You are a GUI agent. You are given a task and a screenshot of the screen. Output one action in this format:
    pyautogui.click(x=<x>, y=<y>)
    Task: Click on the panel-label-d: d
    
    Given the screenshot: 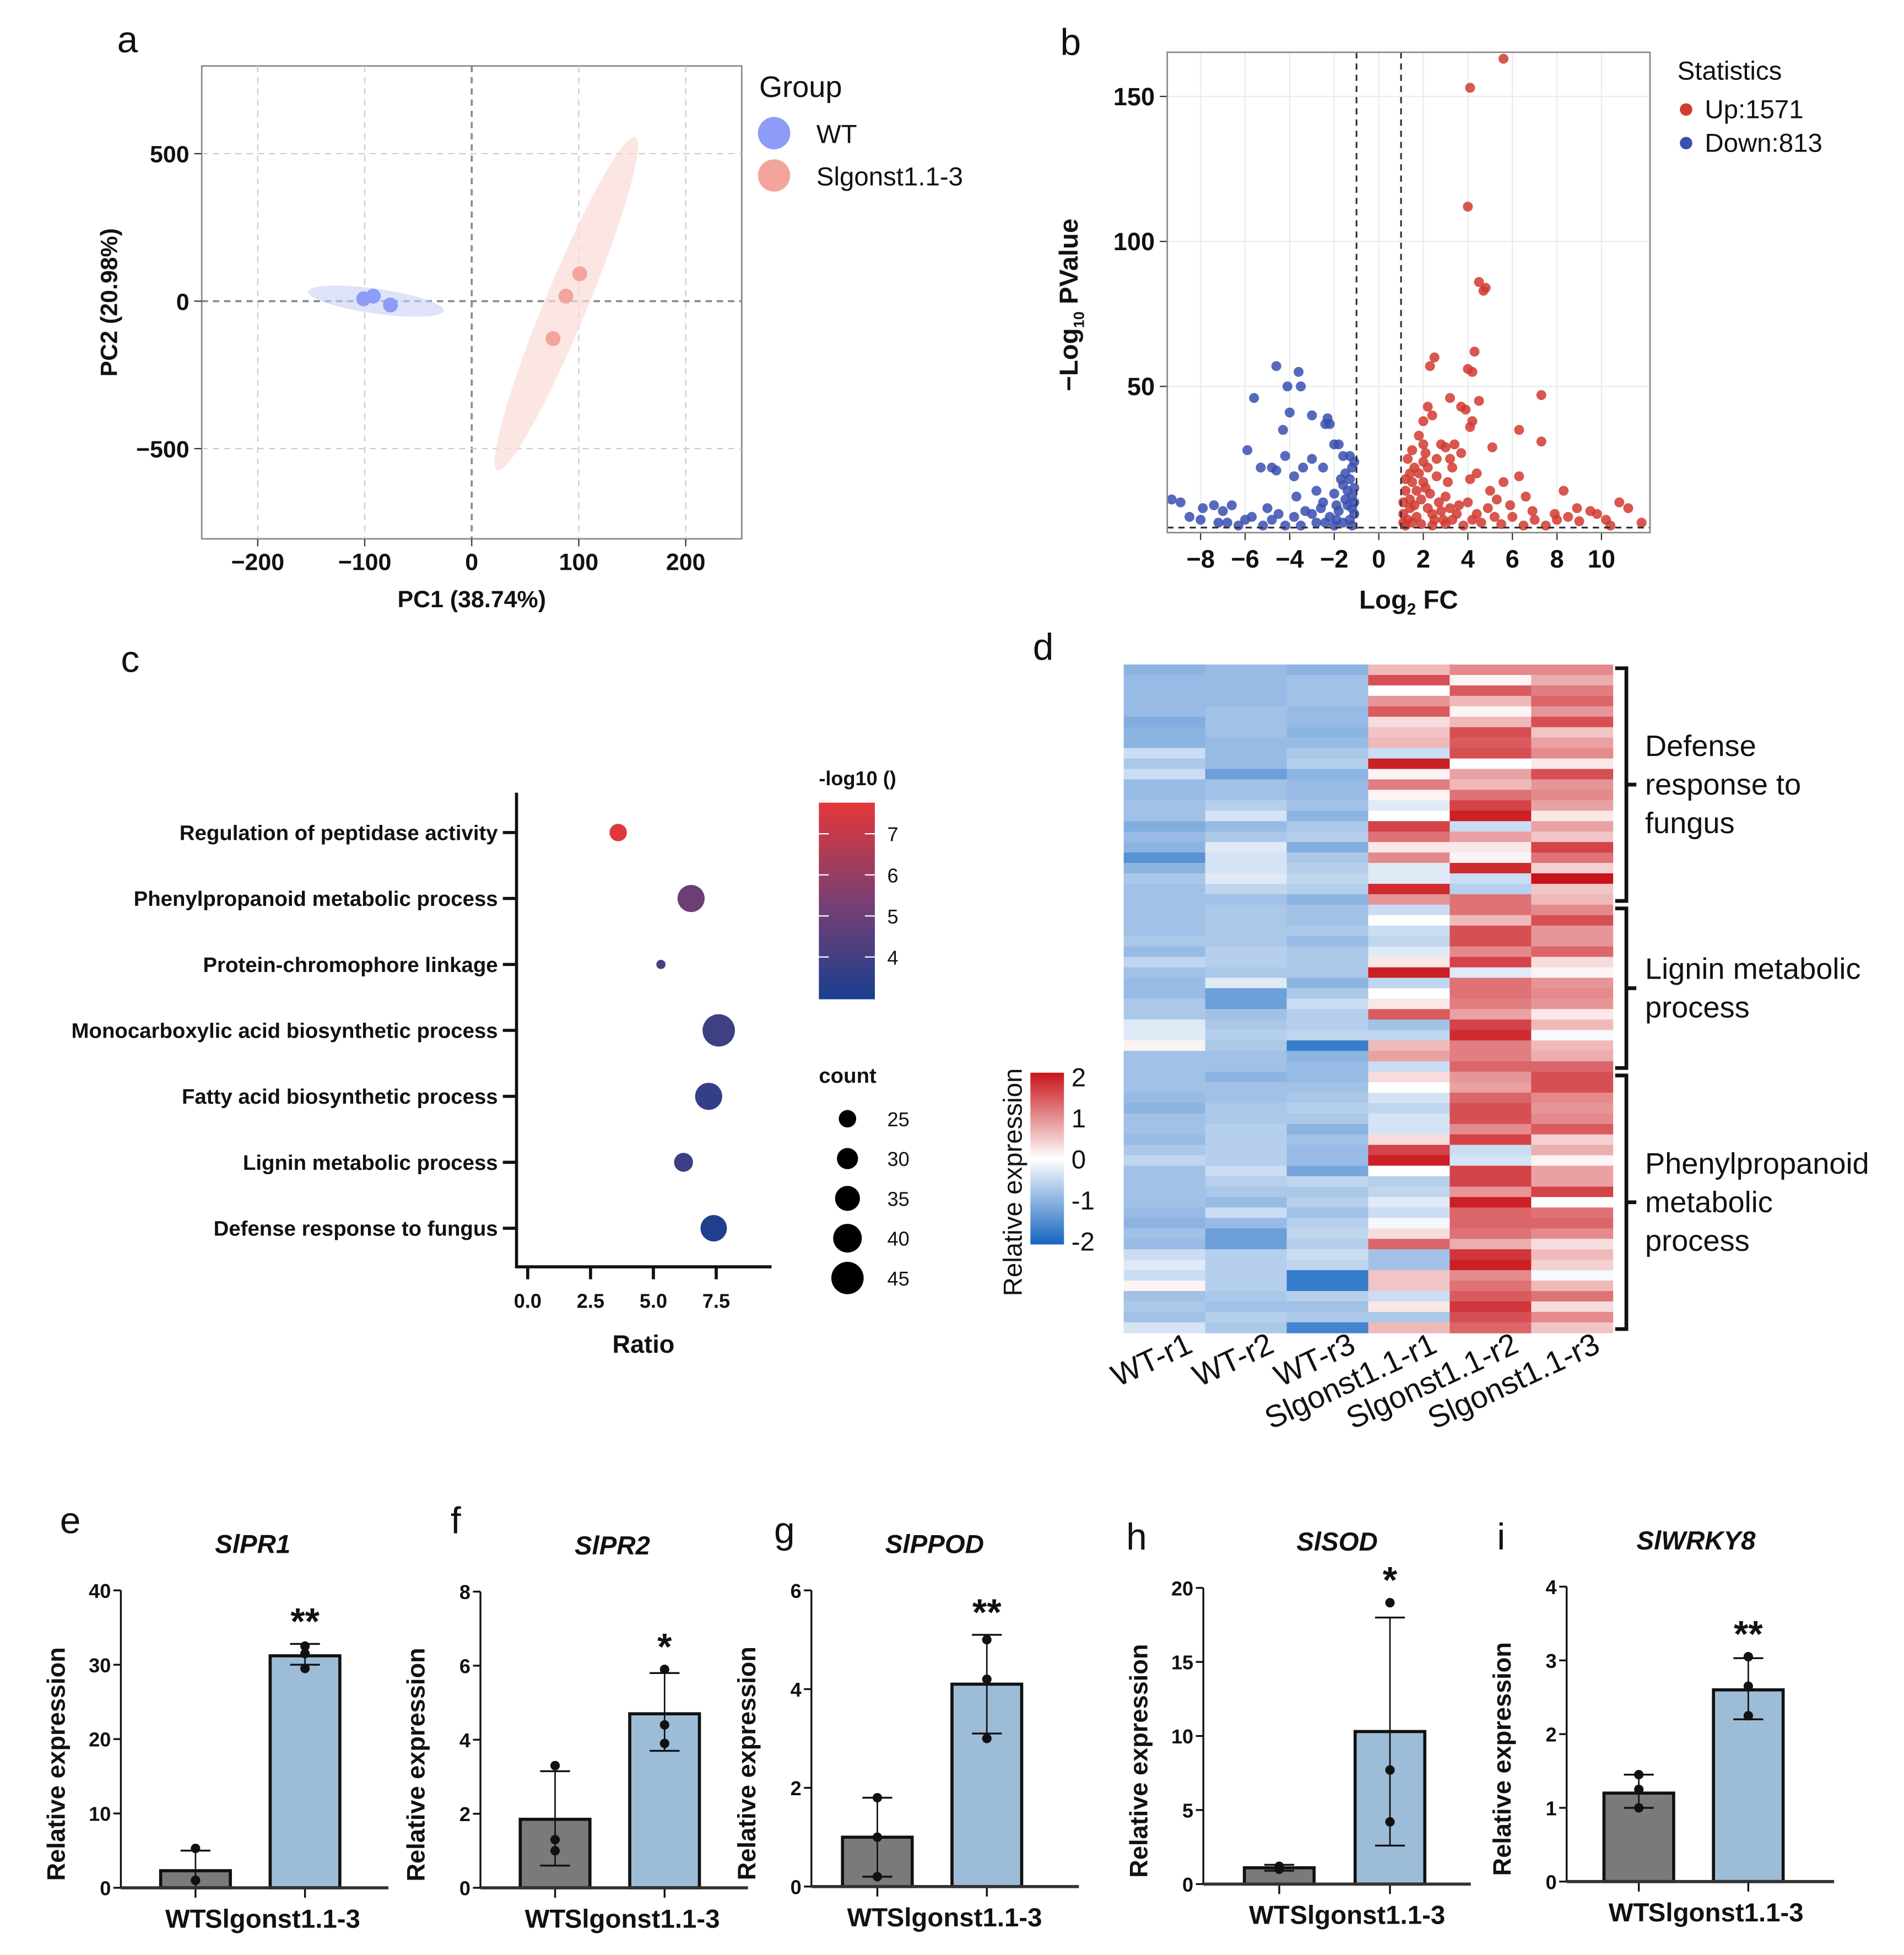 What is the action you would take?
    pyautogui.click(x=1043, y=647)
    